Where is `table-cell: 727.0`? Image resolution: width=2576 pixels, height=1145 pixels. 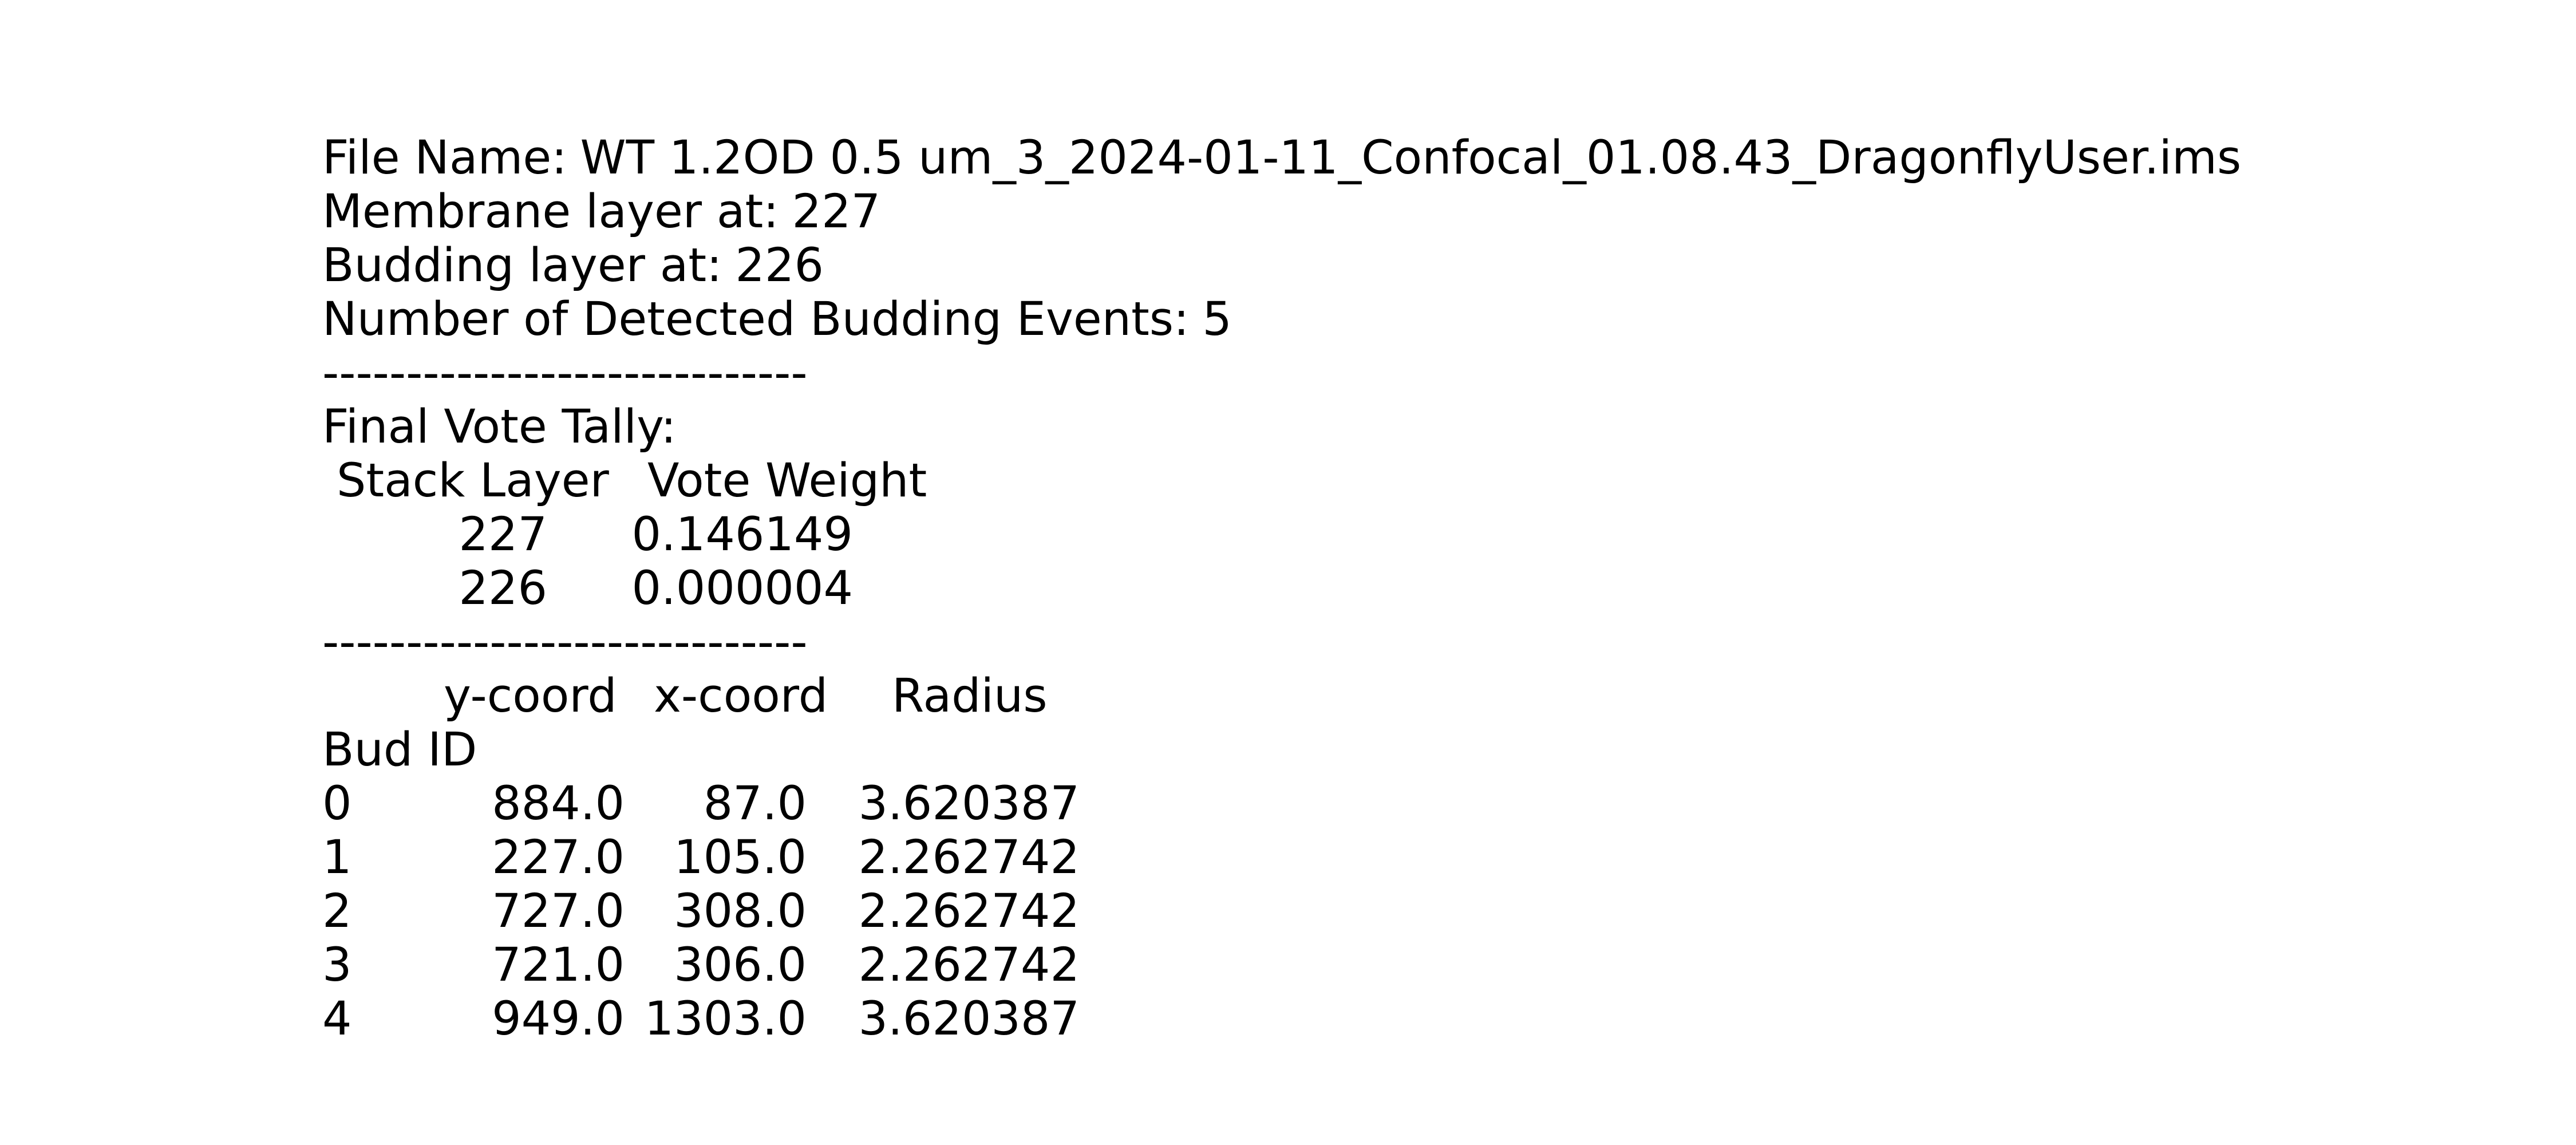
table-cell: 727.0 is located at coordinates (558, 911).